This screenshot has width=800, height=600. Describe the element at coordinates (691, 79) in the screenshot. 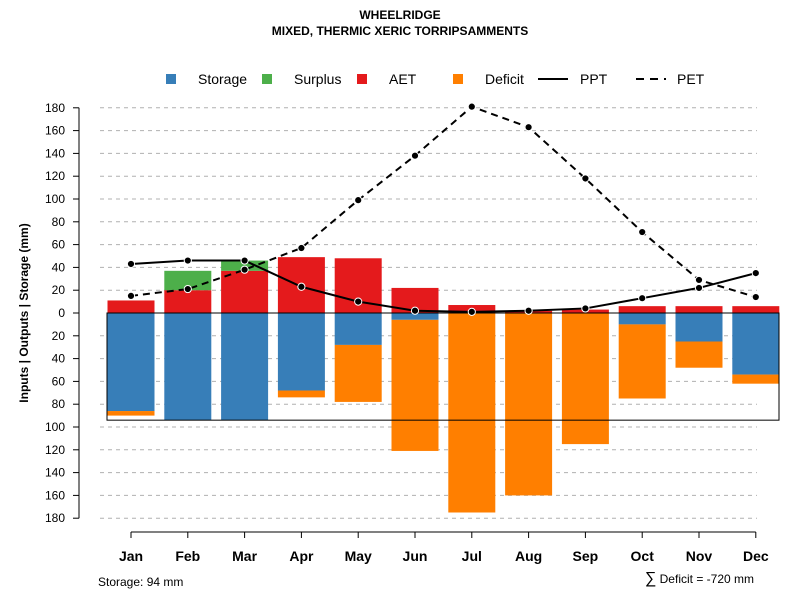

I see `legend-pet-label: PET` at that location.